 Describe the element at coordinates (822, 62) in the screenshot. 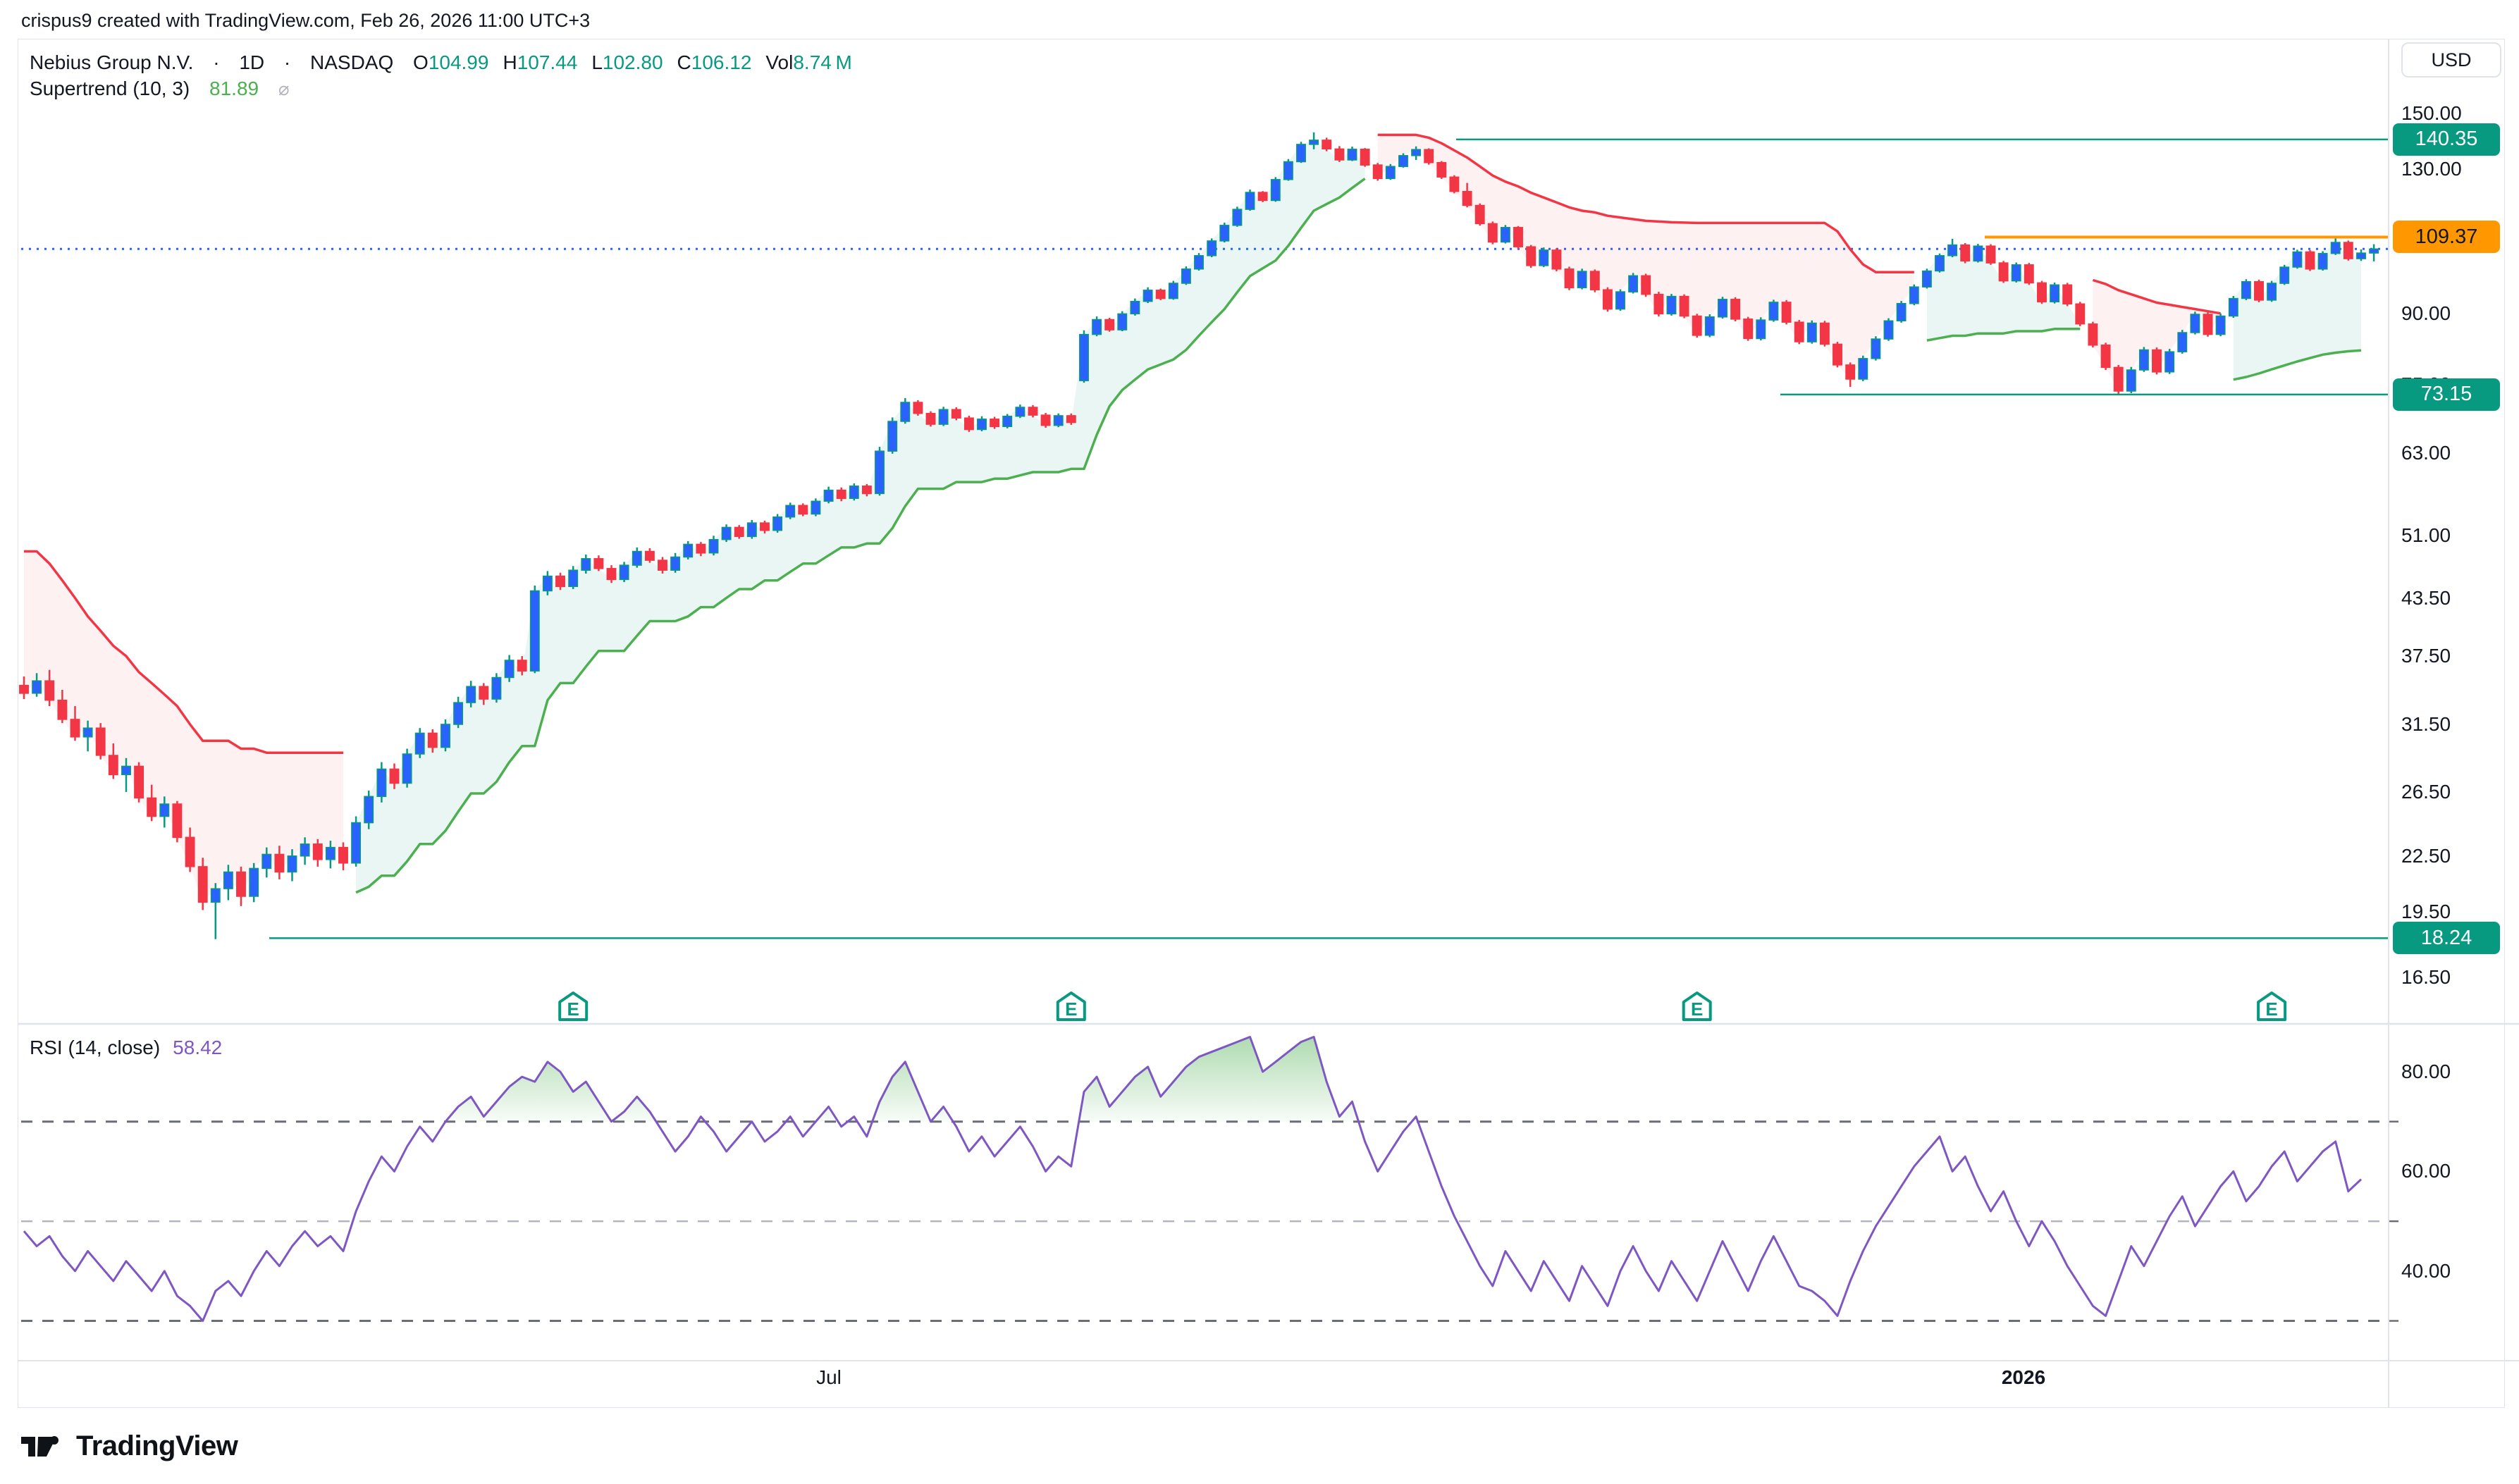

I see `ohlc-value: 8.74 M` at that location.